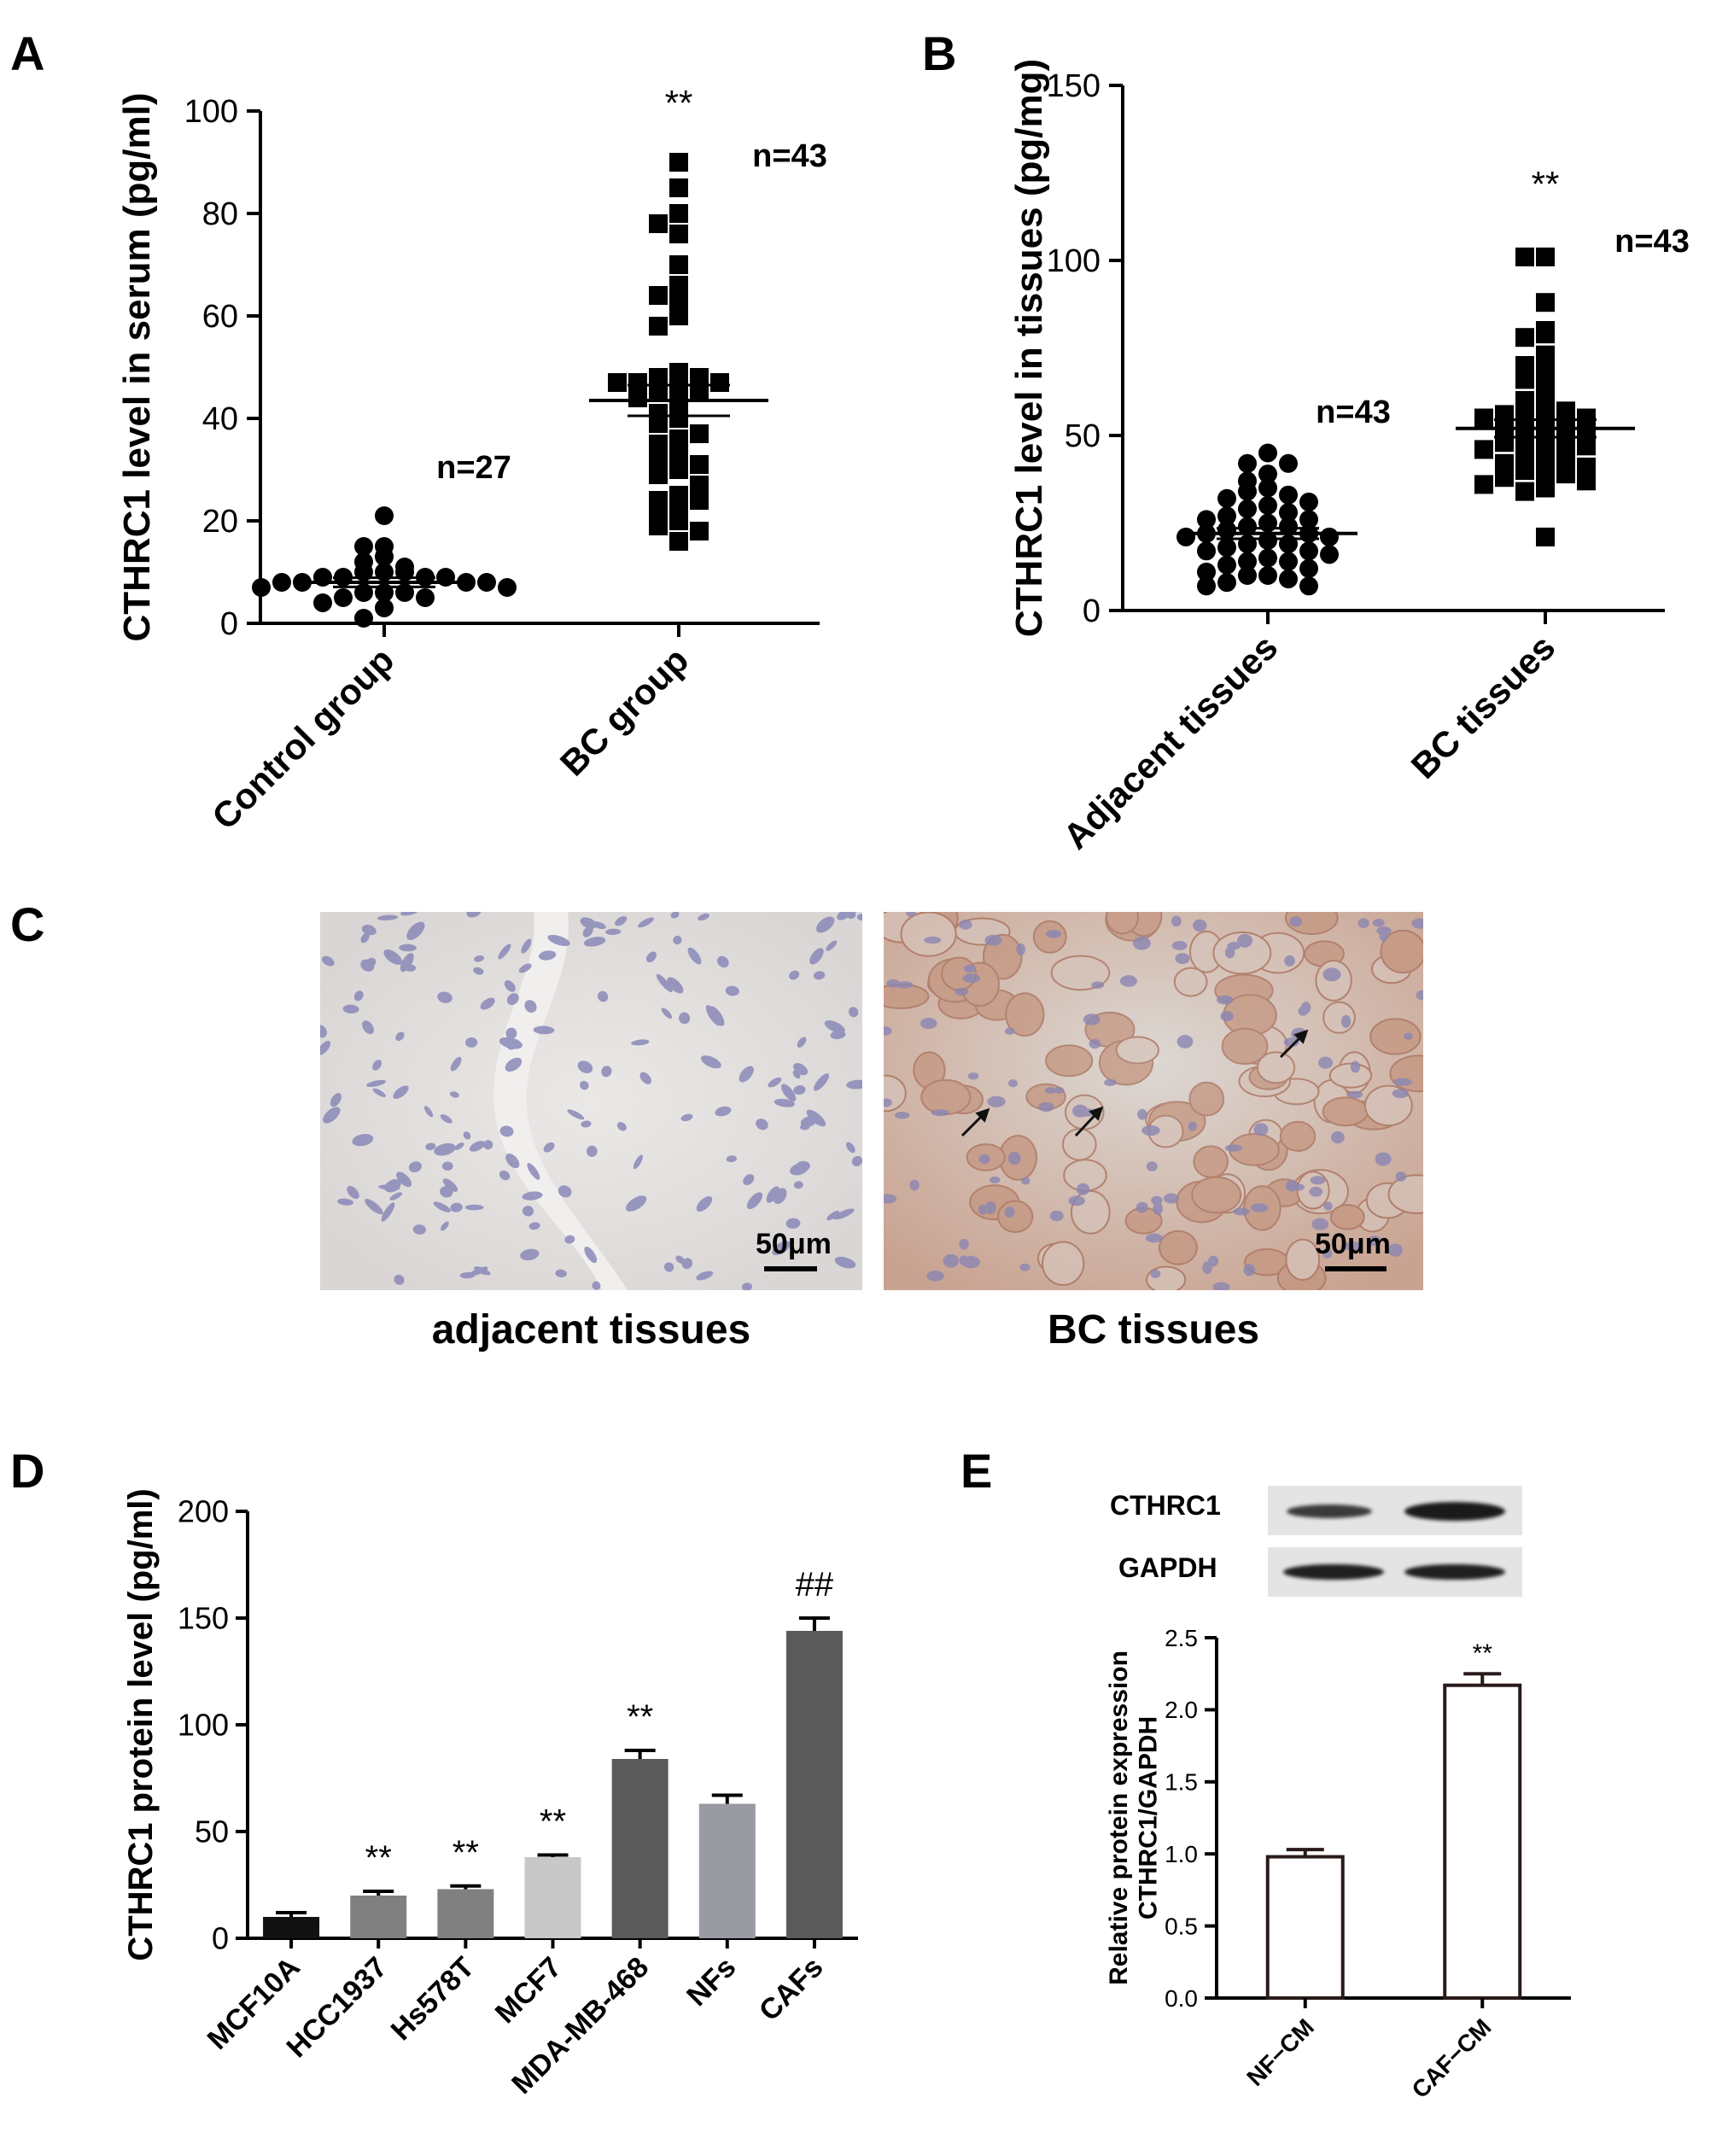 This screenshot has width=1734, height=2156. Describe the element at coordinates (1454, 1572) in the screenshot. I see `band-gapdh-caf` at that location.